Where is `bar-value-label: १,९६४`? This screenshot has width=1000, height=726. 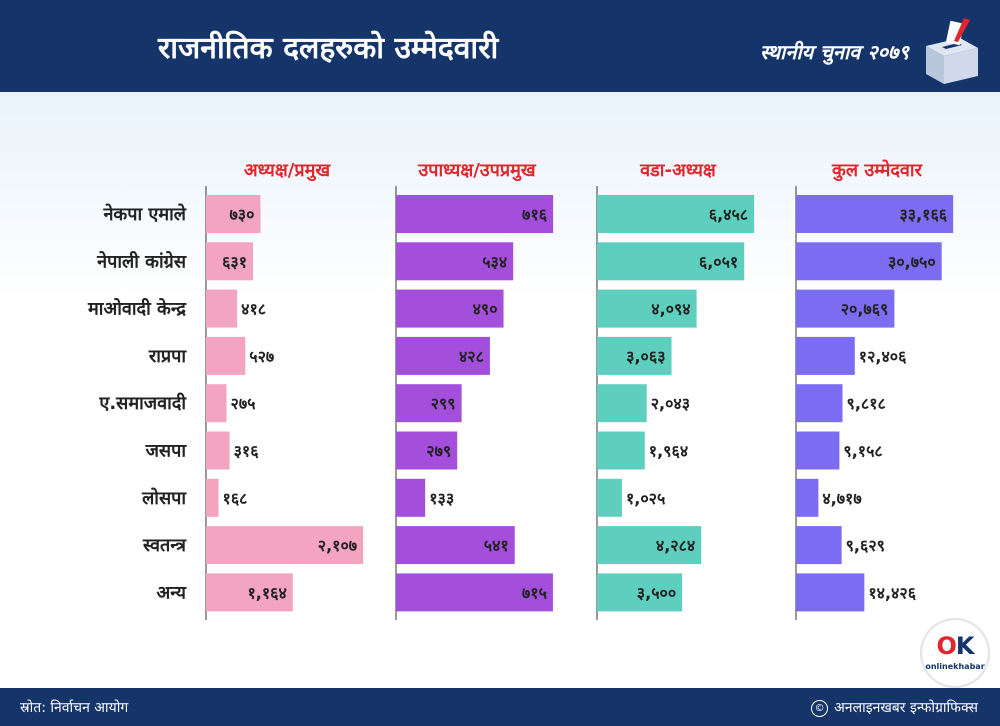 bar-value-label: १,९६४ is located at coordinates (668, 451).